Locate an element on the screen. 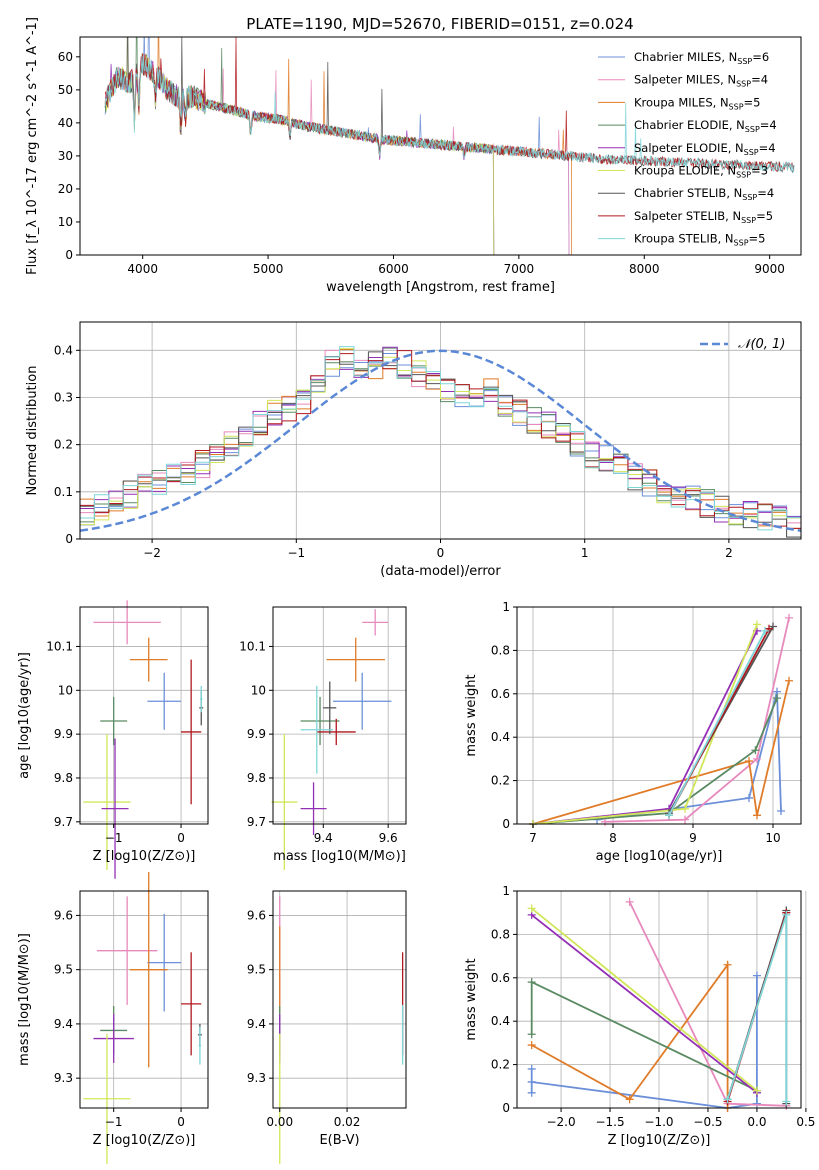 The width and height of the screenshot is (819, 1170). age_vs_Z-ytick-label: 9.7 is located at coordinates (63, 822).